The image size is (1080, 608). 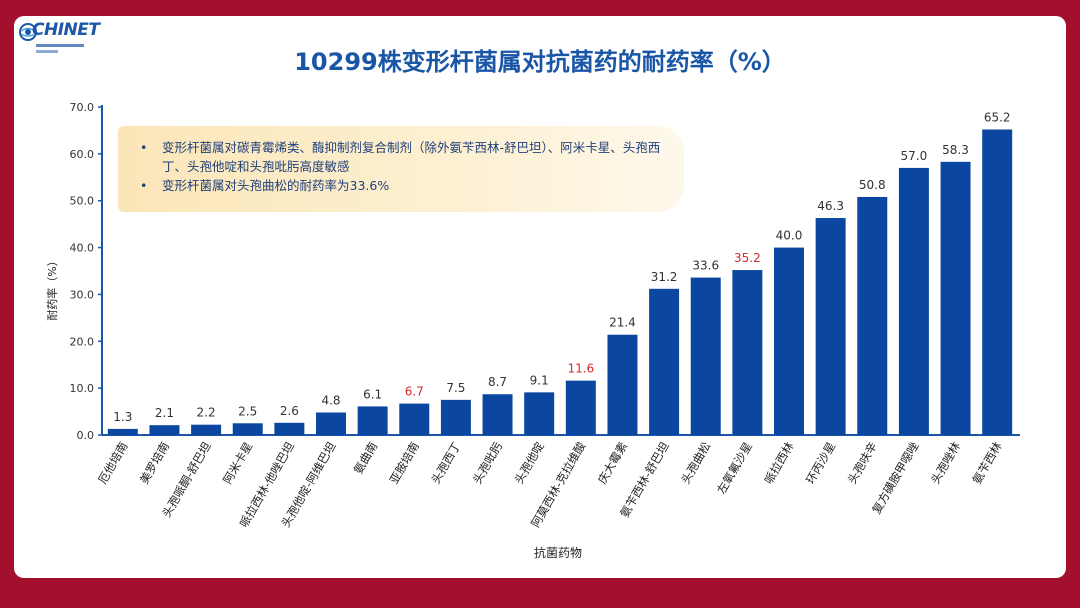 What do you see at coordinates (237, 463) in the screenshot?
I see `x-tick-label: 阿米卡星` at bounding box center [237, 463].